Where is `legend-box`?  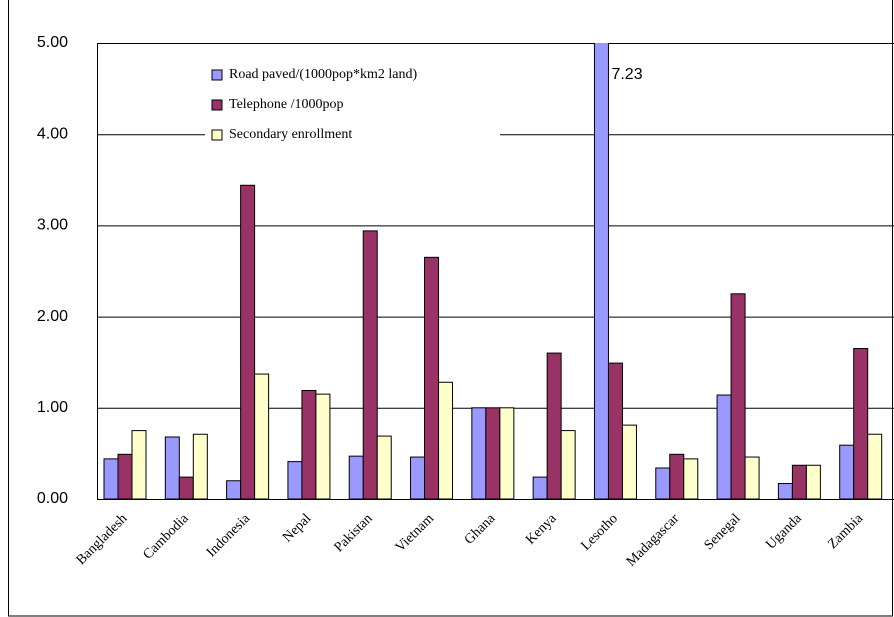
legend-box is located at coordinates (352, 105).